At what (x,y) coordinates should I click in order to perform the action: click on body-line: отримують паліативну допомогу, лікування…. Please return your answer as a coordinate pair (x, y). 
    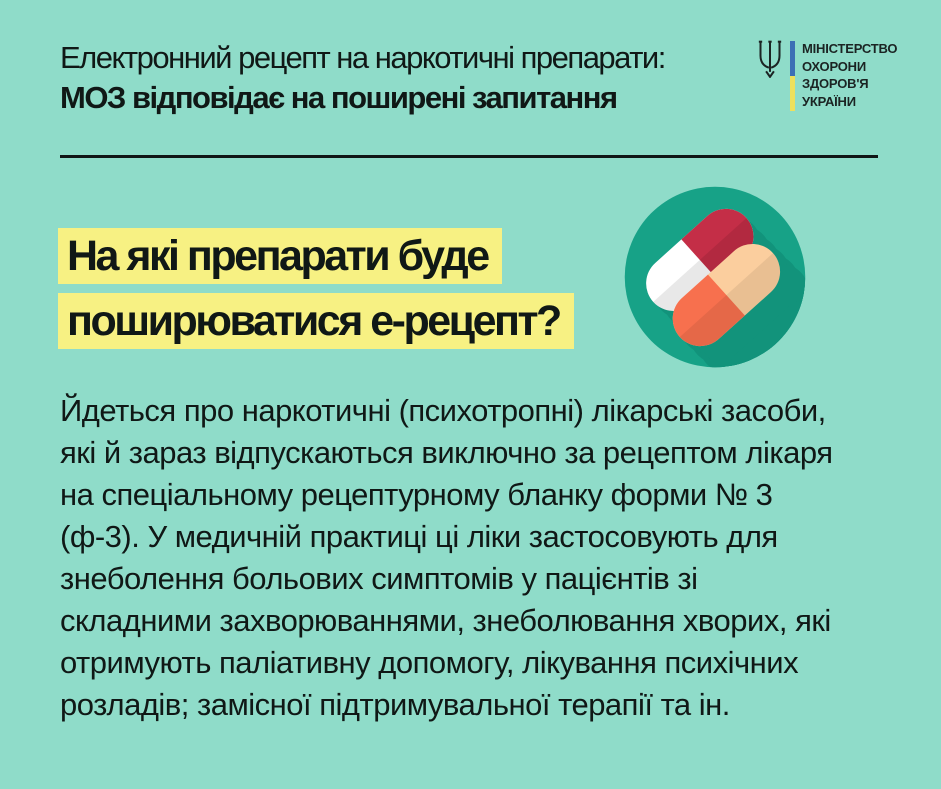
    Looking at the image, I should click on (429, 662).